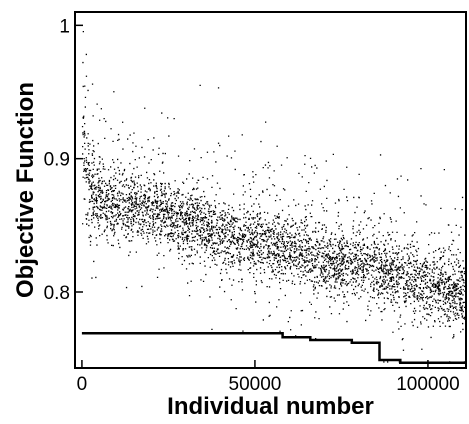 The width and height of the screenshot is (469, 424). What do you see at coordinates (270, 406) in the screenshot?
I see `x-axis-title: Individual number` at bounding box center [270, 406].